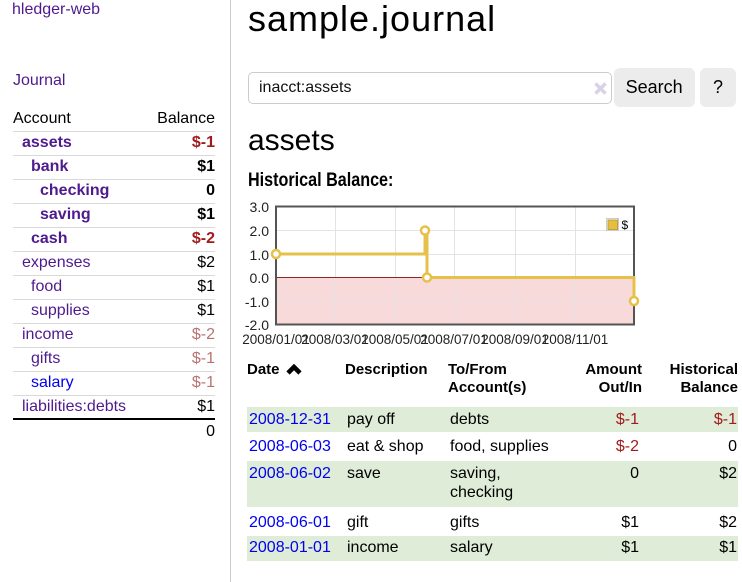  What do you see at coordinates (335, 339) in the screenshot?
I see `svg-text: 2008/03/01` at bounding box center [335, 339].